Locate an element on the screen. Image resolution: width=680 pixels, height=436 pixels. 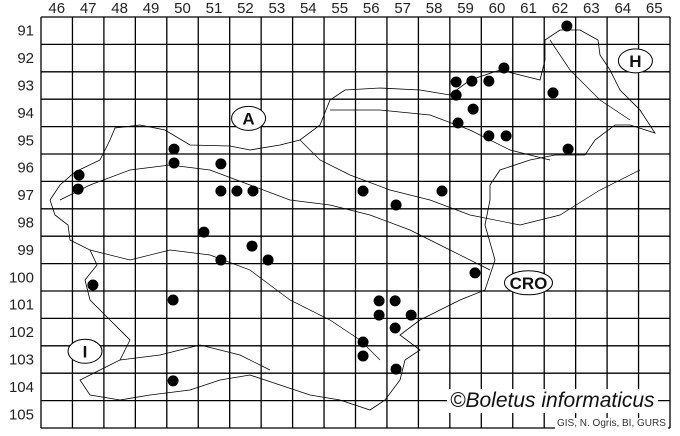
column-label: 48 is located at coordinates (119, 8).